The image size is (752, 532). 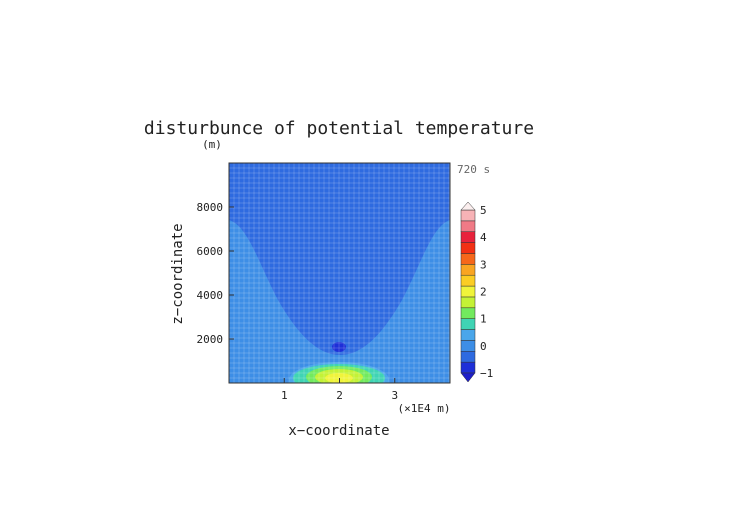 What do you see at coordinates (483, 264) in the screenshot?
I see `colorbar-tick-label: 3` at bounding box center [483, 264].